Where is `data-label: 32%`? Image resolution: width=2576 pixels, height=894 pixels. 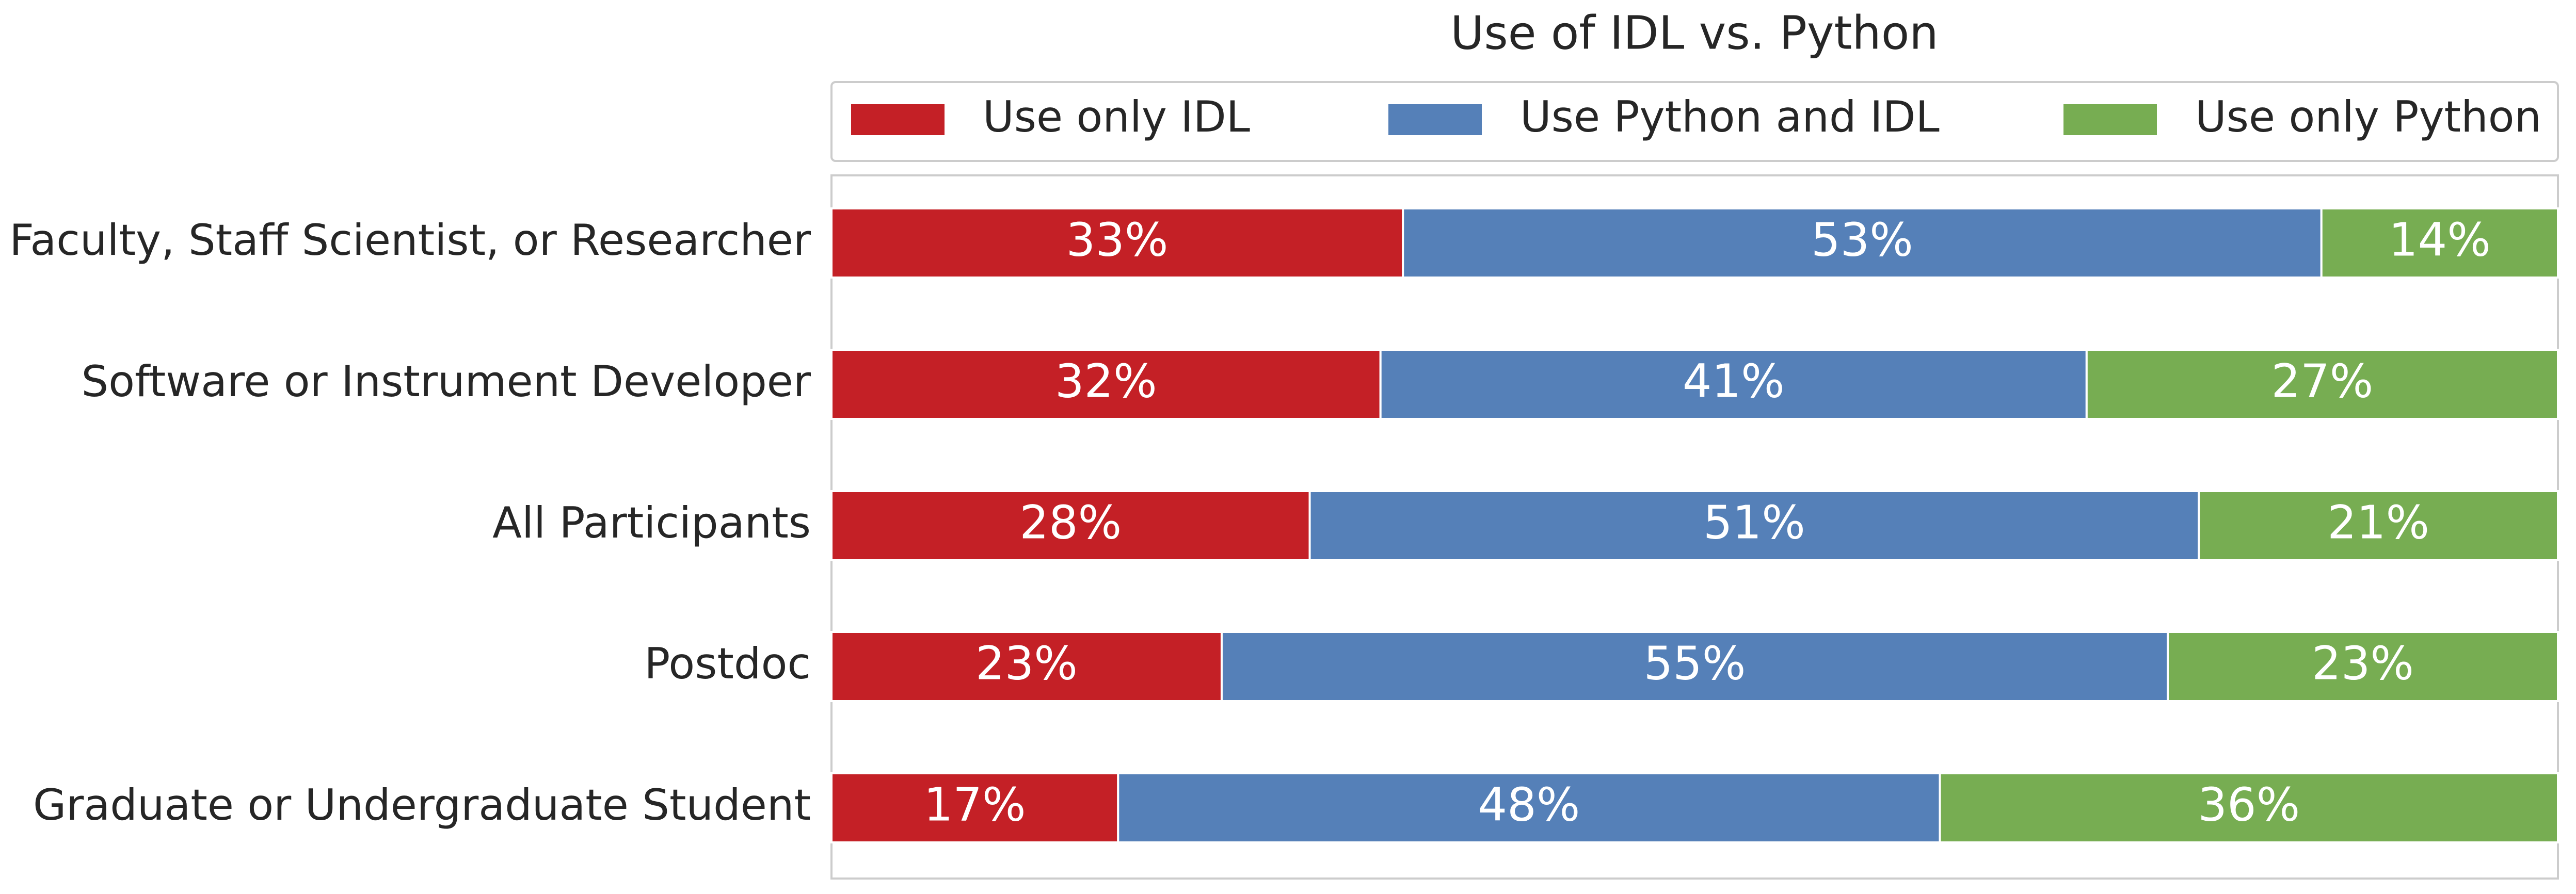
data-label: 32% is located at coordinates (1106, 381).